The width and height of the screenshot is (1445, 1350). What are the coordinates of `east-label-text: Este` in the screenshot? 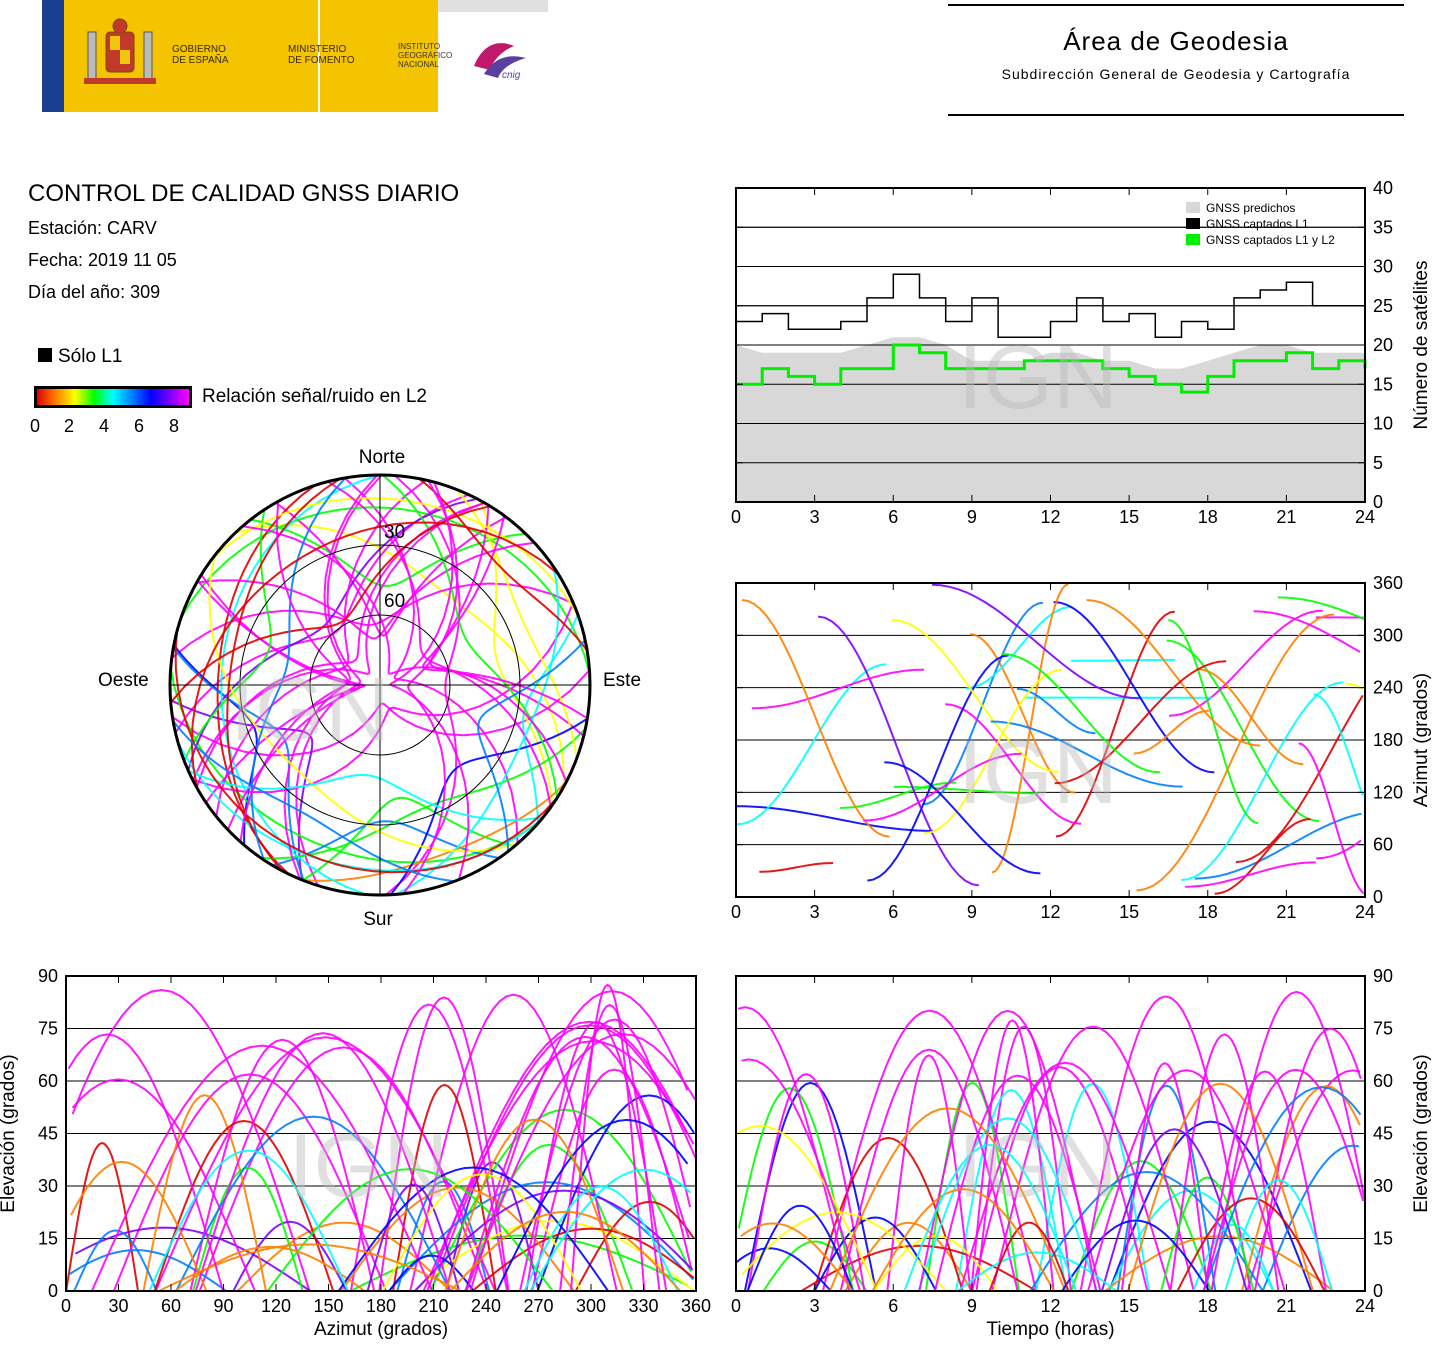 It's located at (622, 680).